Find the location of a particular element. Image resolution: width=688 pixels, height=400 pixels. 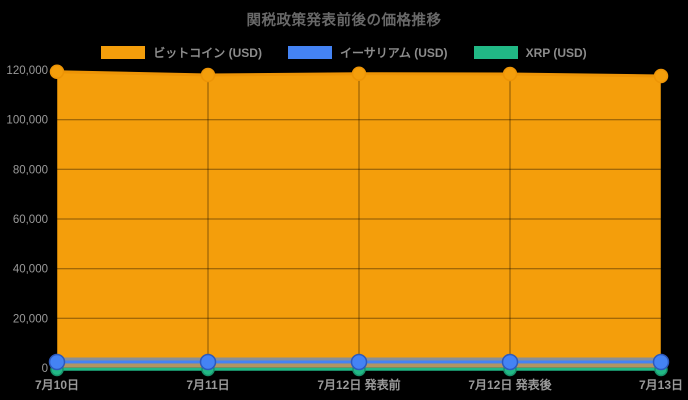

svg-text: 7月11日 is located at coordinates (207, 385).